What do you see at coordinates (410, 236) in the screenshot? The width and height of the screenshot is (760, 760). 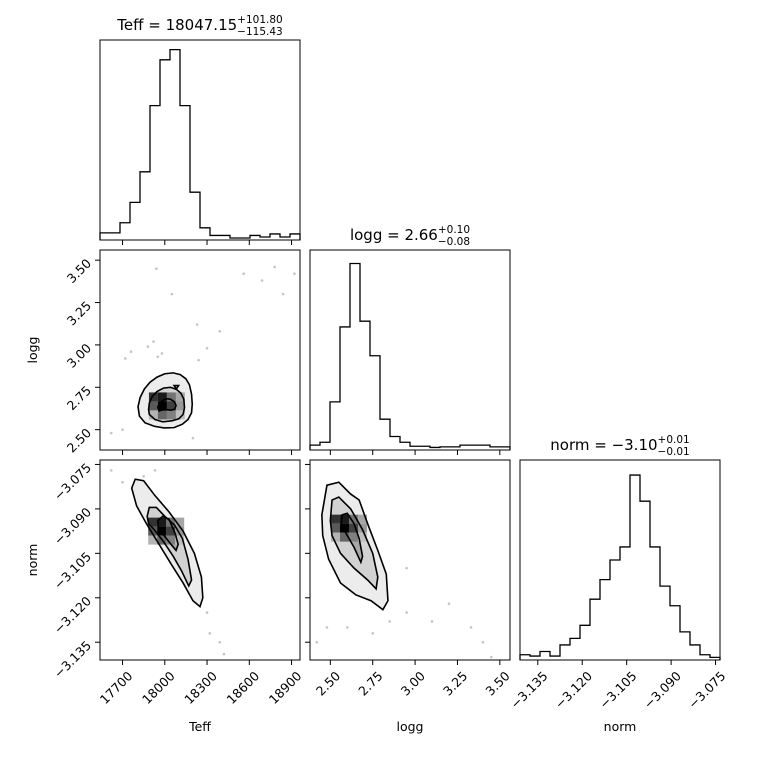 I see `title-logg: logg = 2.66+0.10 −0.08` at bounding box center [410, 236].